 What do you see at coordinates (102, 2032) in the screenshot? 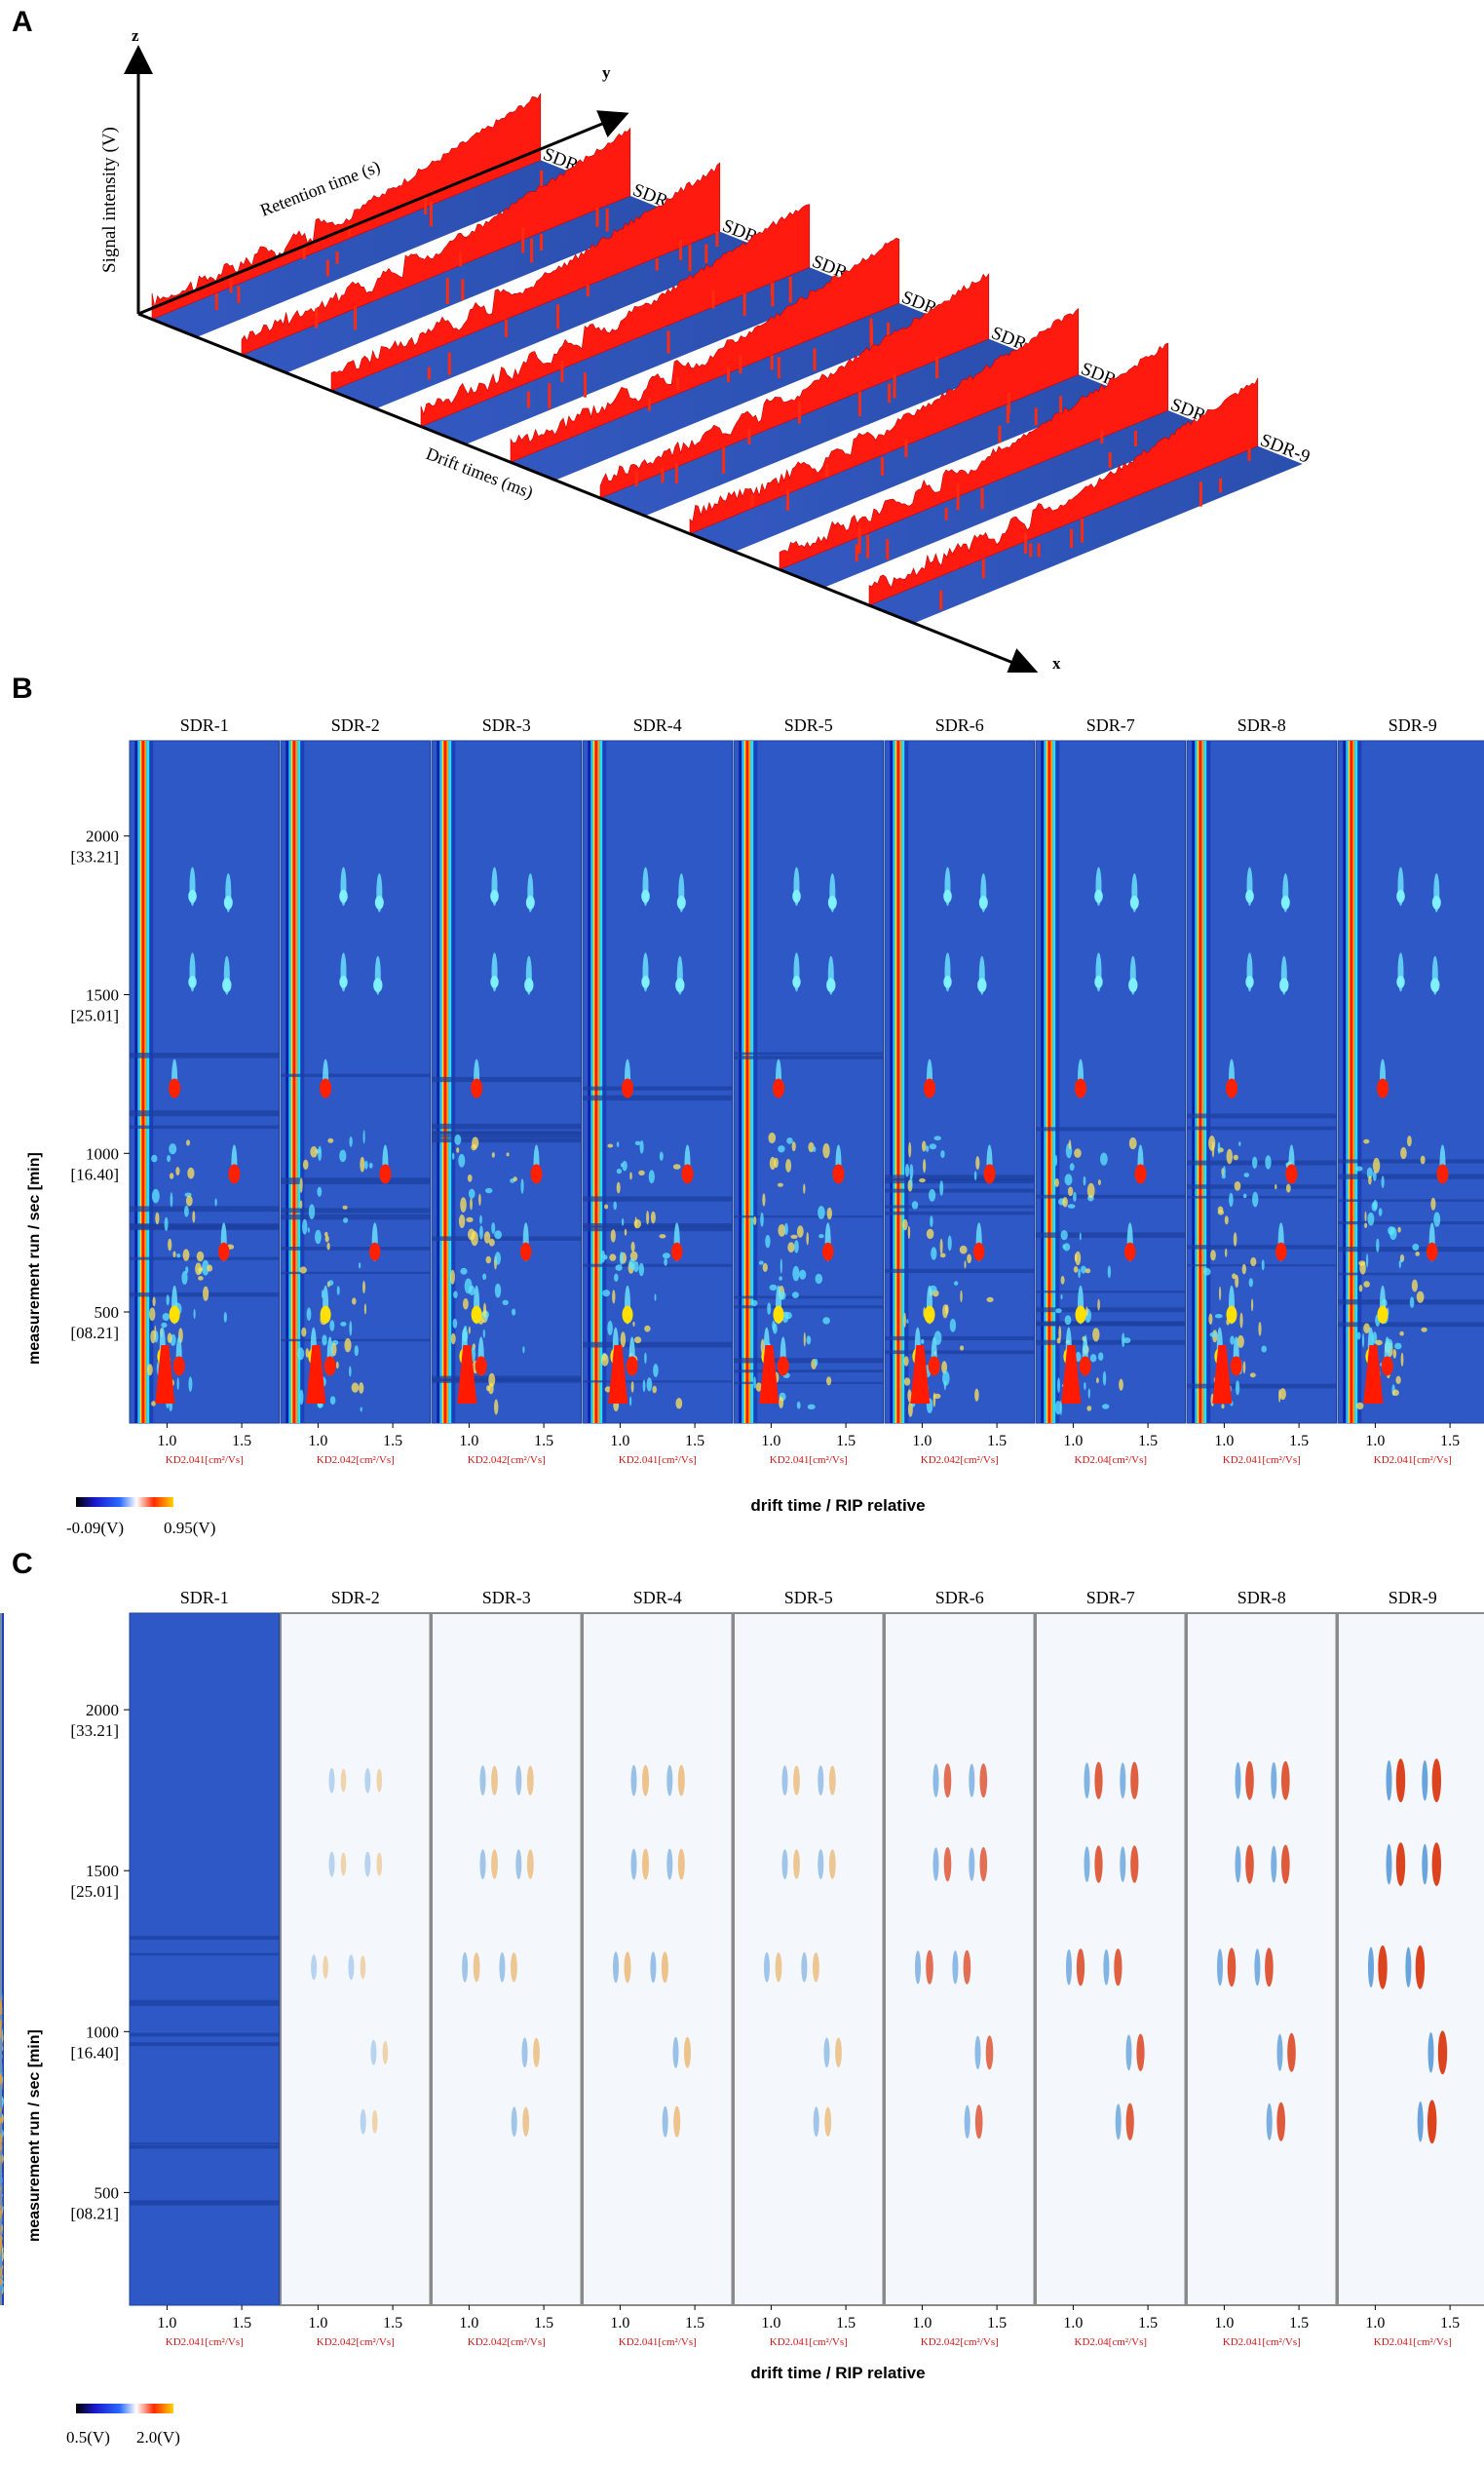
I see `y-tick-label: 1000` at bounding box center [102, 2032].